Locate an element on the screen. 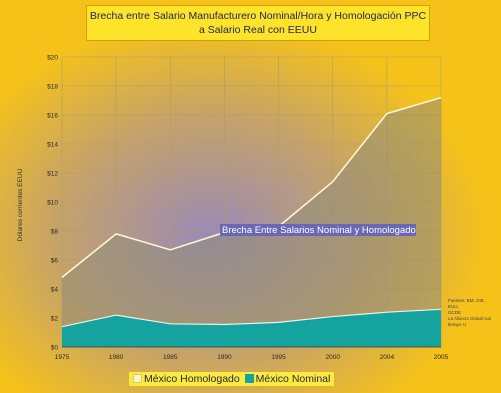  x-tick-label: 1995 is located at coordinates (278, 357).